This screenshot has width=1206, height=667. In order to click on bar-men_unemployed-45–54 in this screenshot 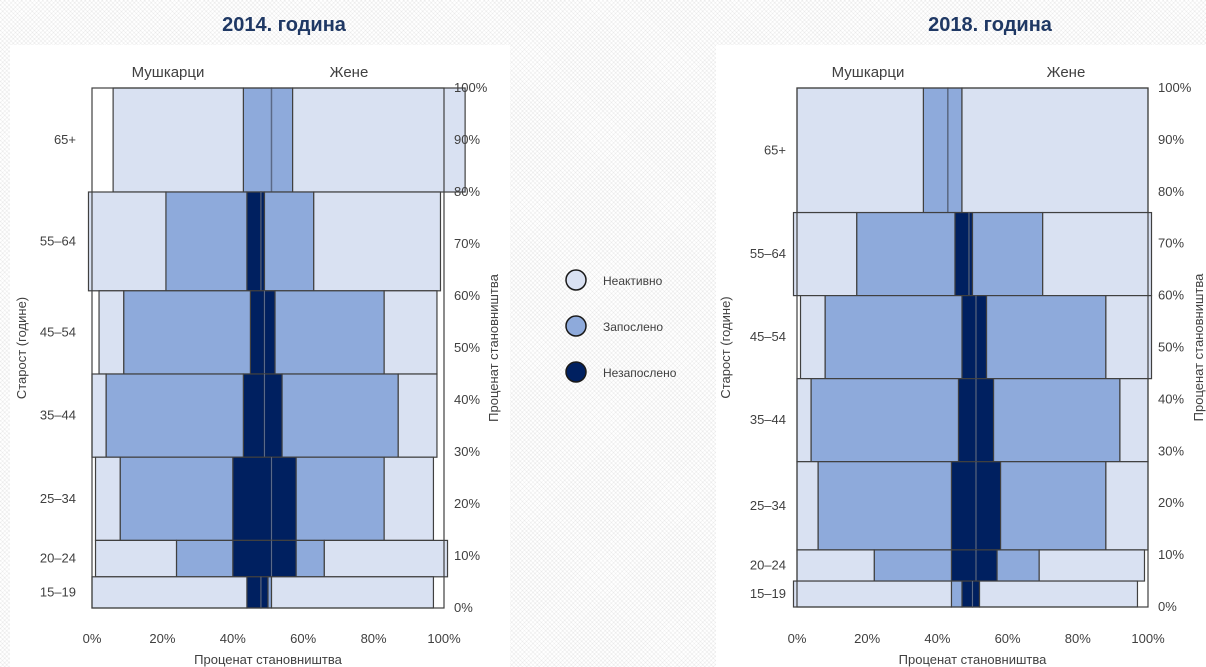, I will do `click(257, 332)`.